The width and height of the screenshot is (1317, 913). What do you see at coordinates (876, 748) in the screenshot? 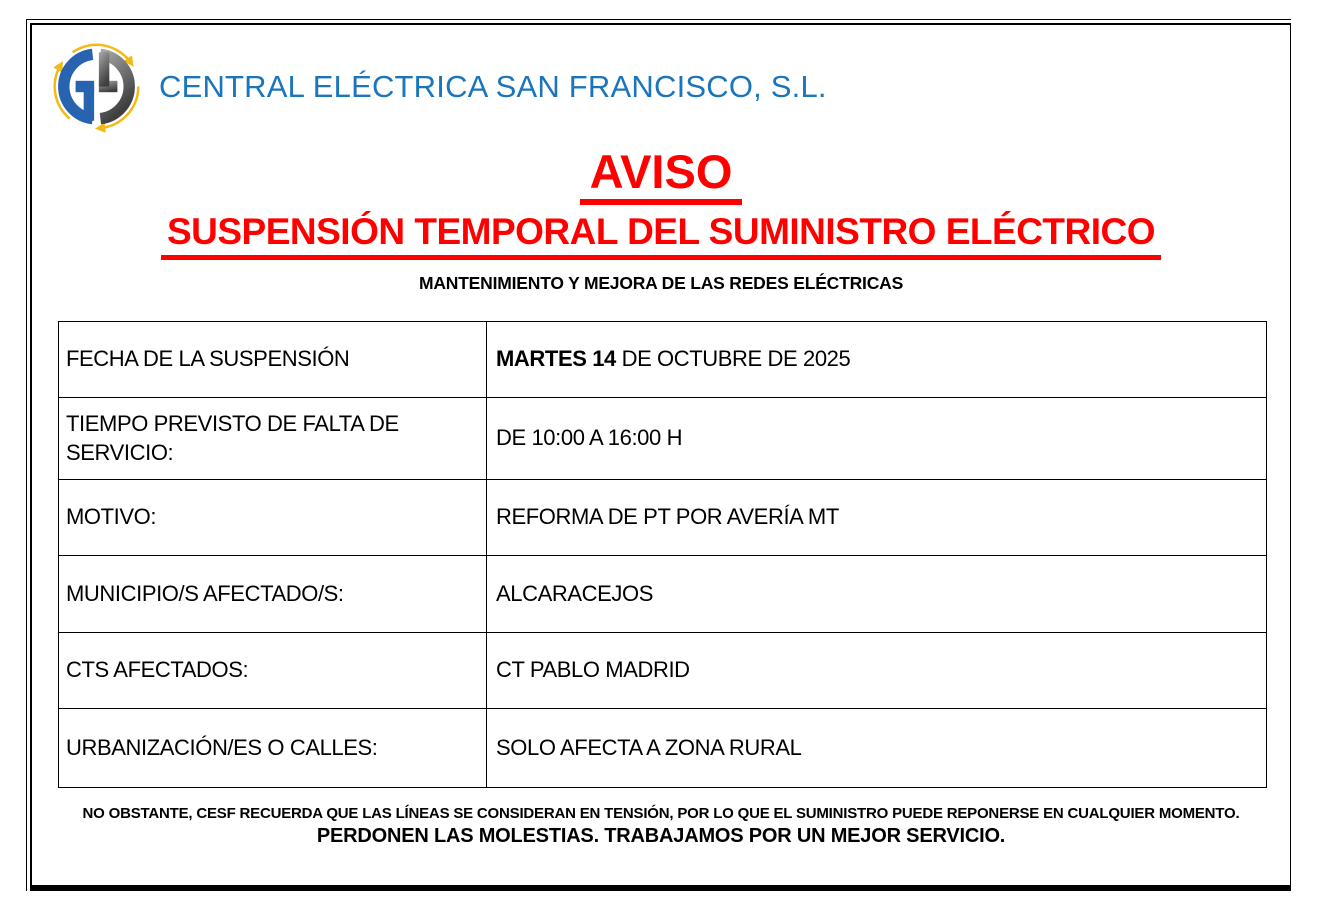
I see `row-value: SOLO AFECTA A ZONA RURAL` at bounding box center [876, 748].